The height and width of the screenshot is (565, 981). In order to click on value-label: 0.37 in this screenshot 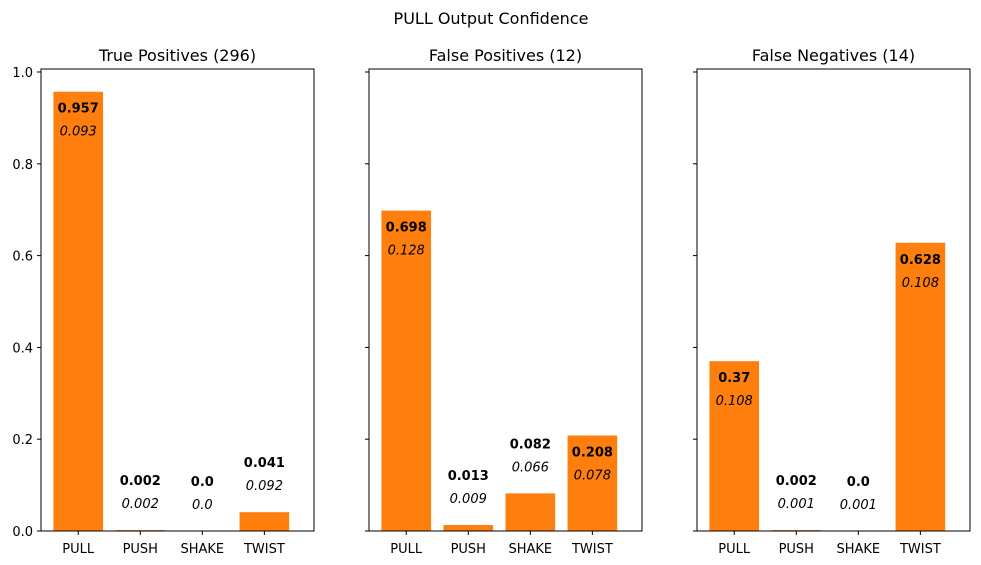, I will do `click(734, 378)`.